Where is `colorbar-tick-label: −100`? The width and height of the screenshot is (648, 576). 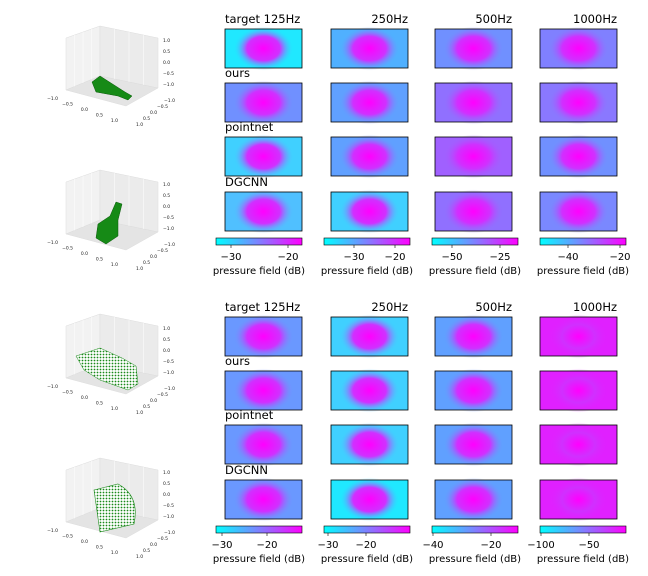
colorbar-tick-label: −100 is located at coordinates (540, 545).